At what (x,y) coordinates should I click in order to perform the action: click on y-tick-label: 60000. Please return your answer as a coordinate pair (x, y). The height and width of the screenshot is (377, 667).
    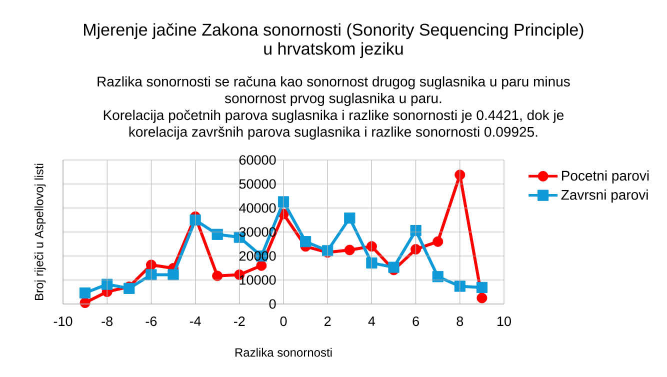
    Looking at the image, I should click on (257, 160).